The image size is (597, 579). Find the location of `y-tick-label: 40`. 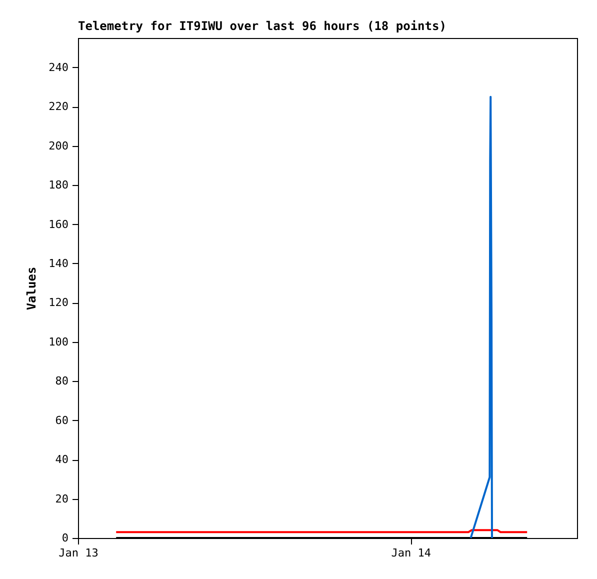

y-tick-label: 40 is located at coordinates (61, 459).